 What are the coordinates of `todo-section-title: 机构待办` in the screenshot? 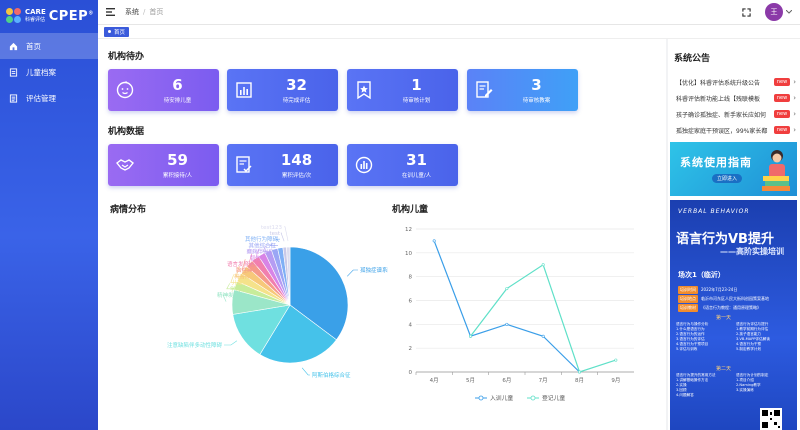 It's located at (126, 57).